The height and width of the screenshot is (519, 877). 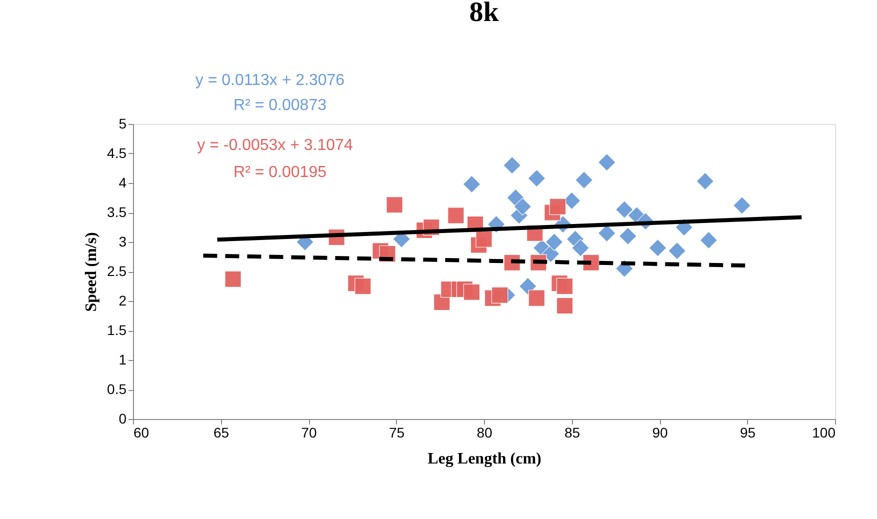 What do you see at coordinates (572, 432) in the screenshot?
I see `x-tick-label: 85` at bounding box center [572, 432].